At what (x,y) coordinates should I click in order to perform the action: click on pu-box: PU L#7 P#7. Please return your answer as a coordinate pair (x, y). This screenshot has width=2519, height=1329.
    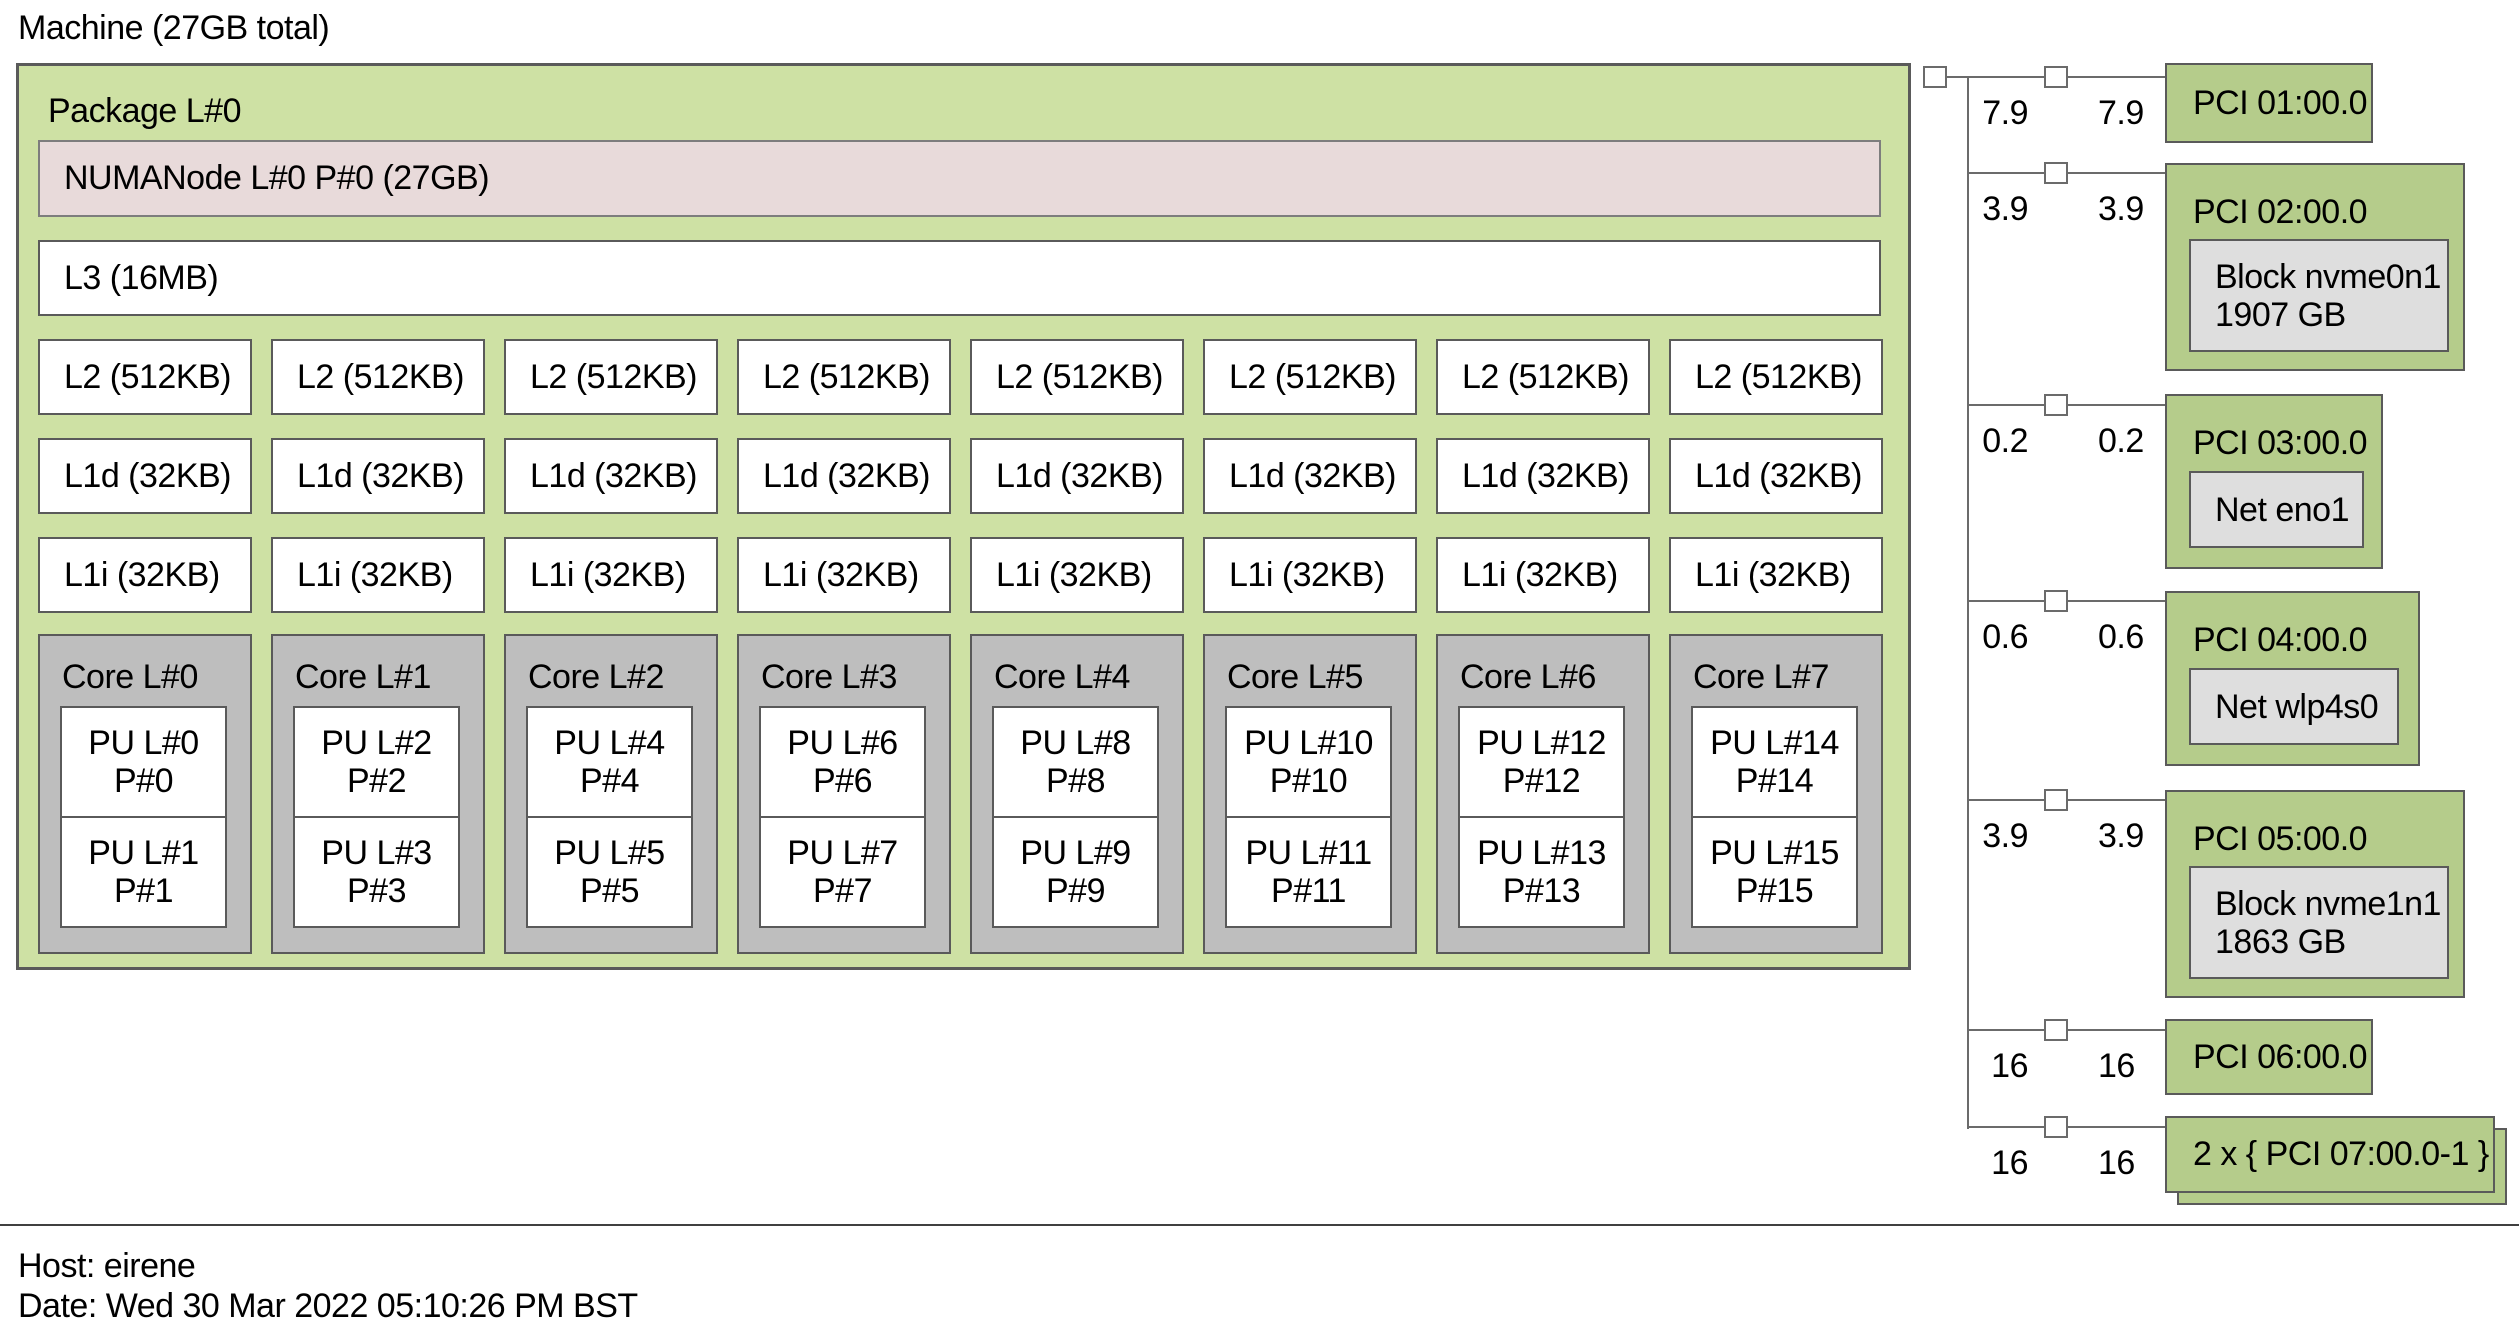
    Looking at the image, I should click on (842, 872).